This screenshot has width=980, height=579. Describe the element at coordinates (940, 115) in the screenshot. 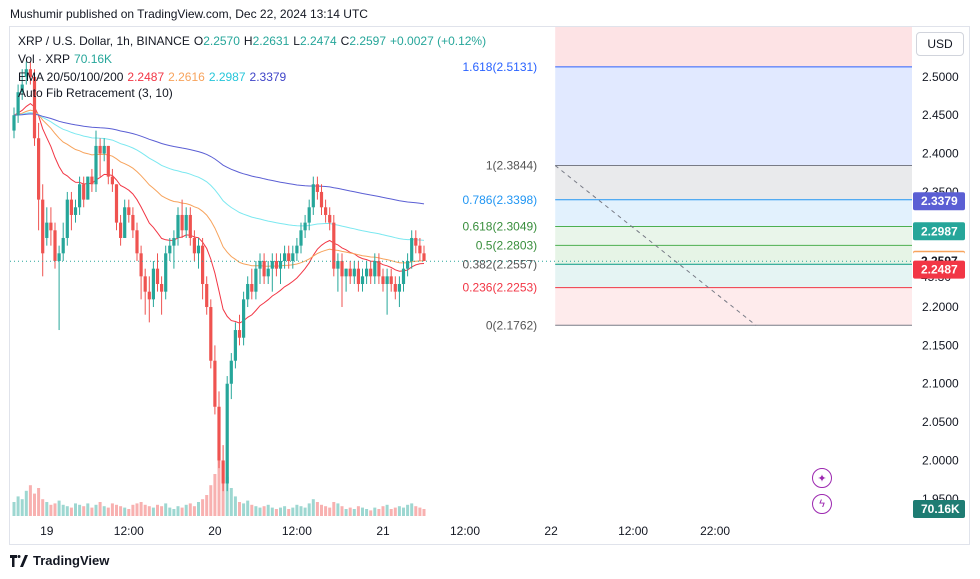

I see `y-tick-label: 2.4500` at that location.